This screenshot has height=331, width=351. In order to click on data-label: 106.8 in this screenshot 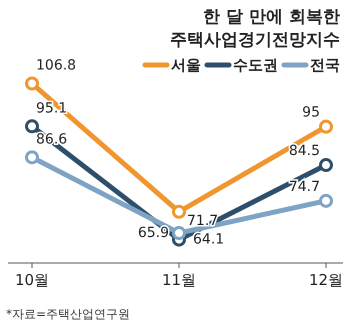, I will do `click(56, 66)`.